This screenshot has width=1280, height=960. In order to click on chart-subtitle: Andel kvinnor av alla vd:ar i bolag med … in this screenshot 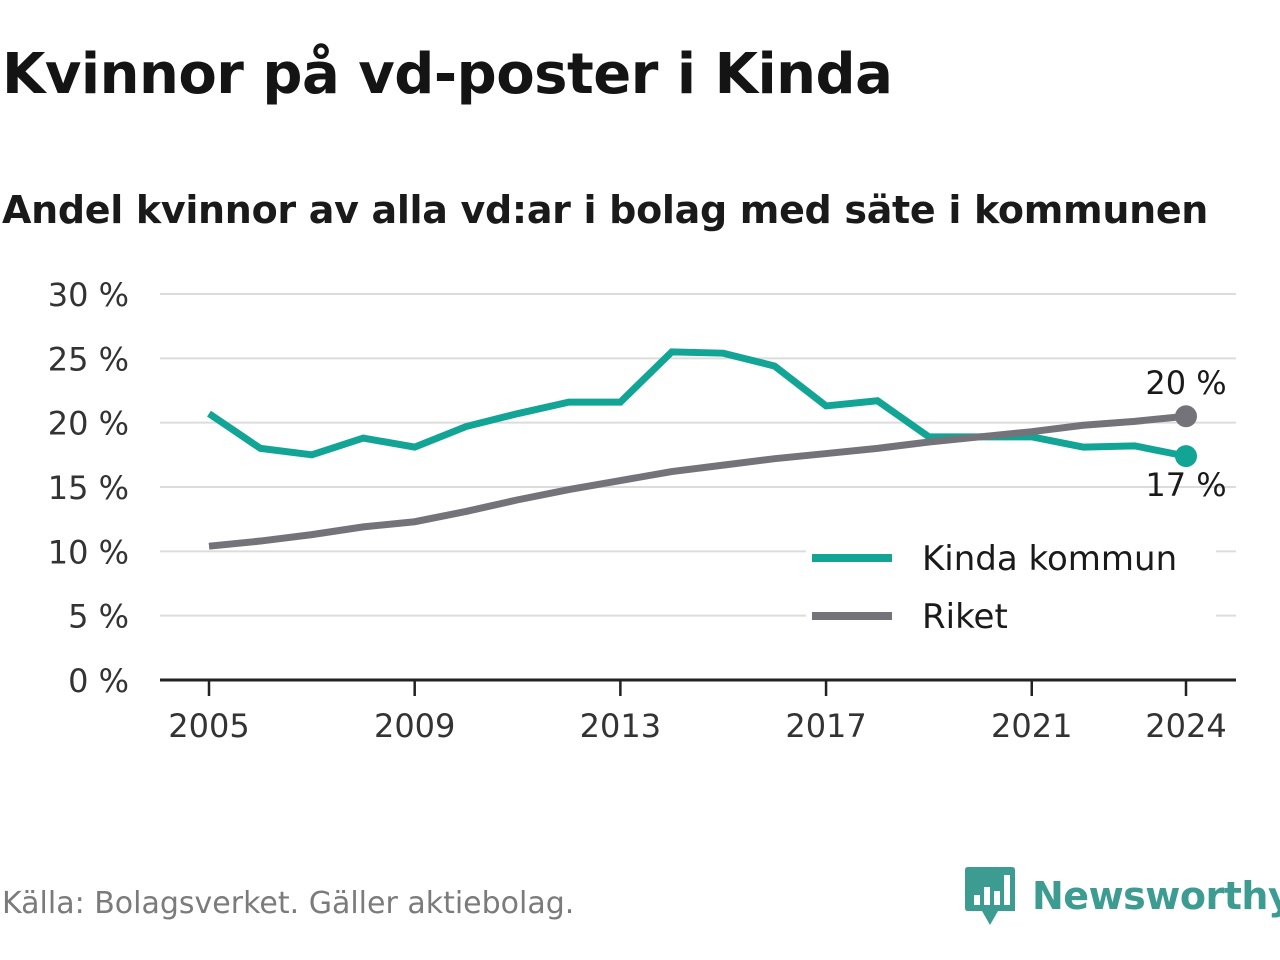, I will do `click(605, 210)`.